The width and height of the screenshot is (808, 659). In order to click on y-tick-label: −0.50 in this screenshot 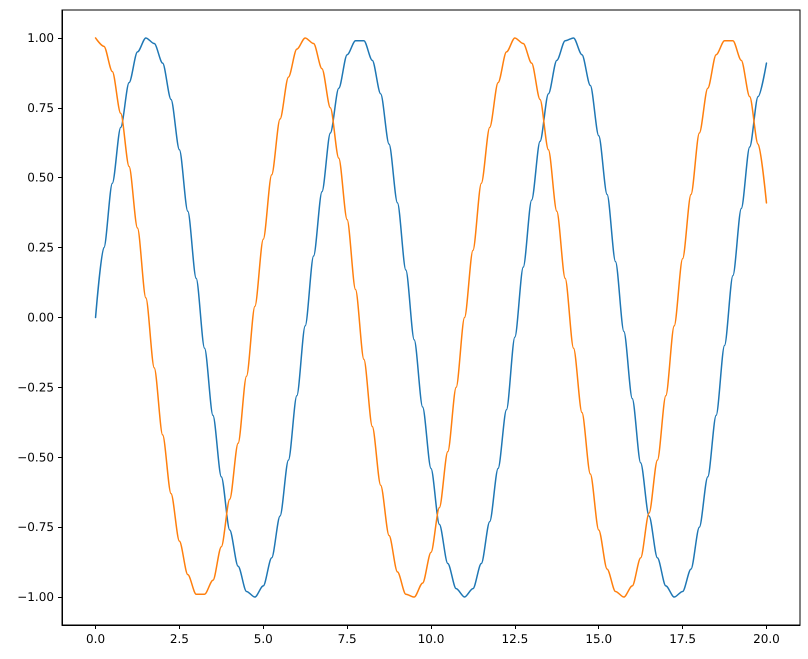, I will do `click(35, 457)`.